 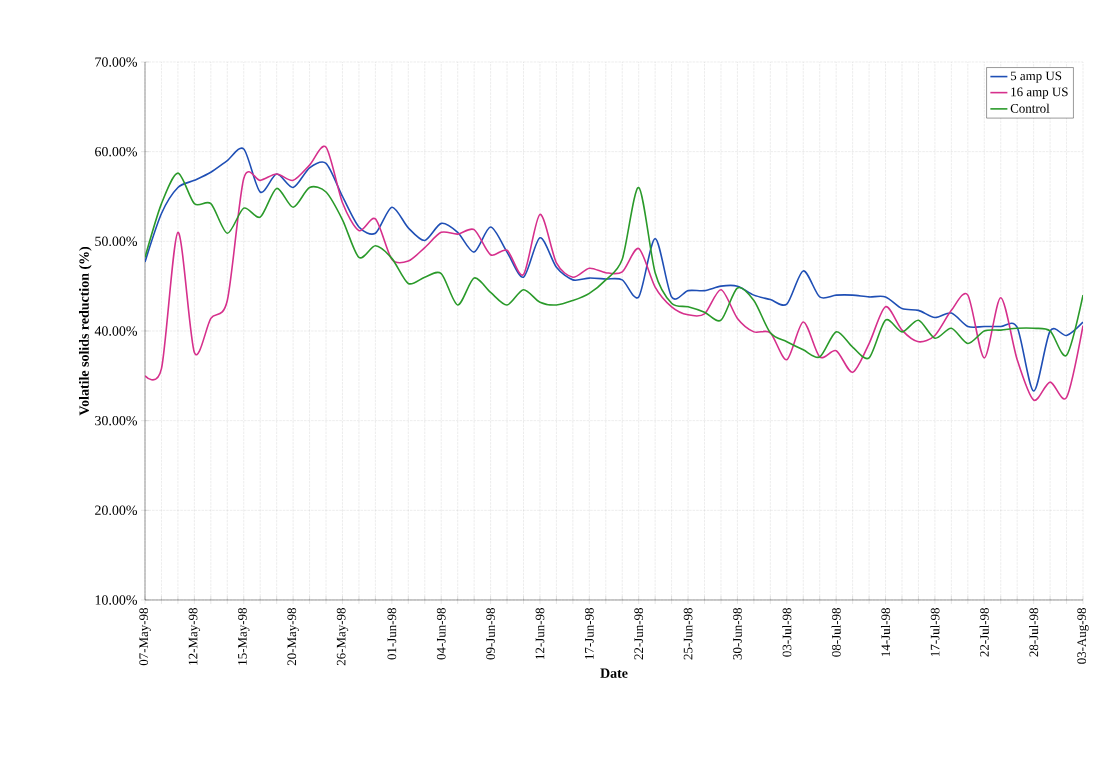 I want to click on x-tick-label: 17-Jun-98, so click(x=589, y=633).